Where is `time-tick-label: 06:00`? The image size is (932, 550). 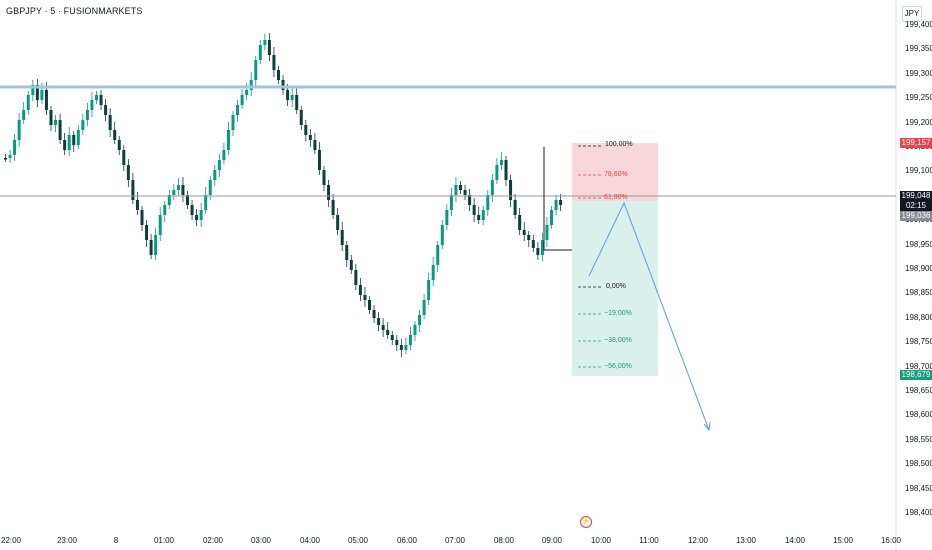 time-tick-label: 06:00 is located at coordinates (407, 540).